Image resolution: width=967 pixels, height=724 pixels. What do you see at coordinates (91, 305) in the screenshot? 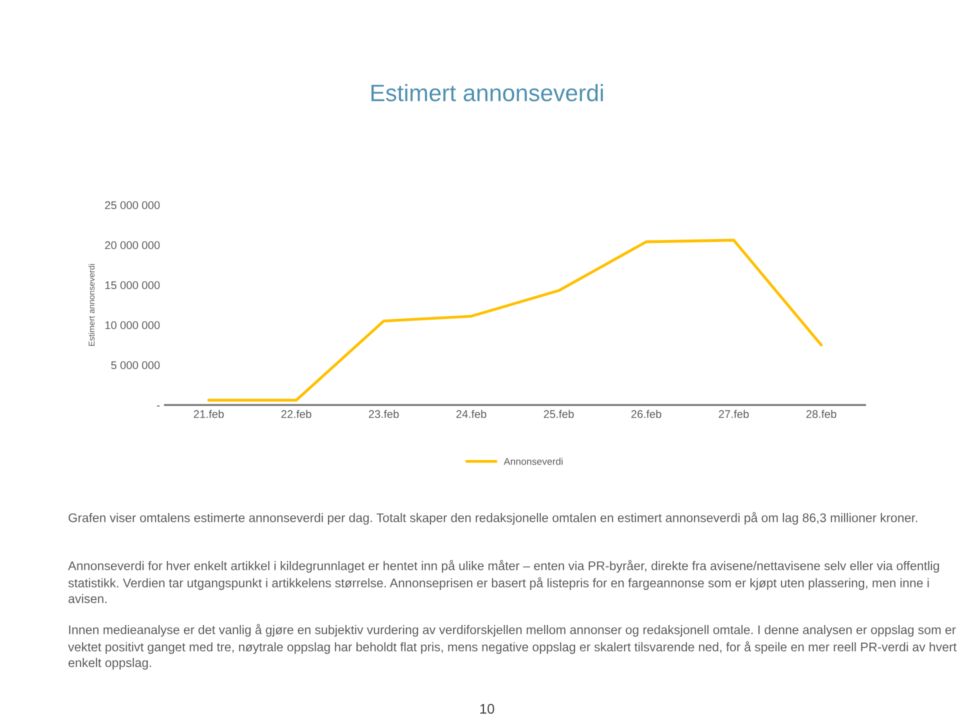
I see `y-axis-title: Estimert annonseverdi` at bounding box center [91, 305].